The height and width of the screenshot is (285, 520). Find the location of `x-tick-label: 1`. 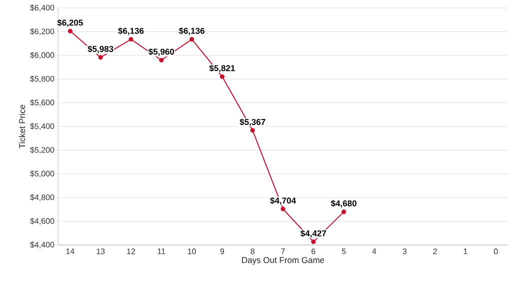

x-tick-label: 1 is located at coordinates (466, 251).